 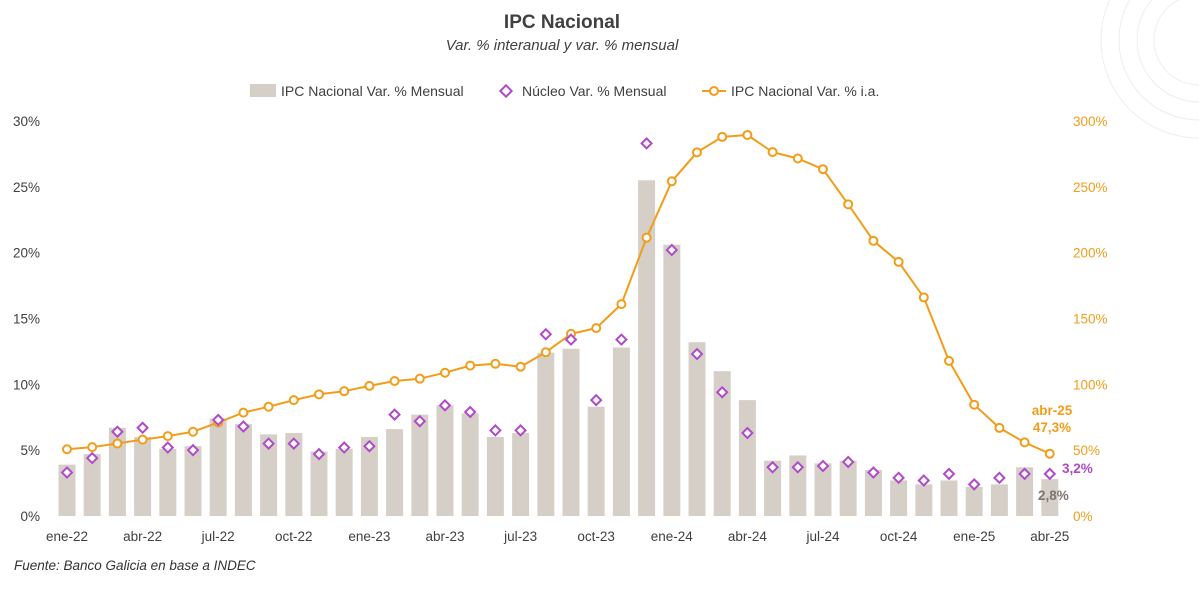 What do you see at coordinates (1090, 121) in the screenshot?
I see `y-right-tick-label: 300%` at bounding box center [1090, 121].